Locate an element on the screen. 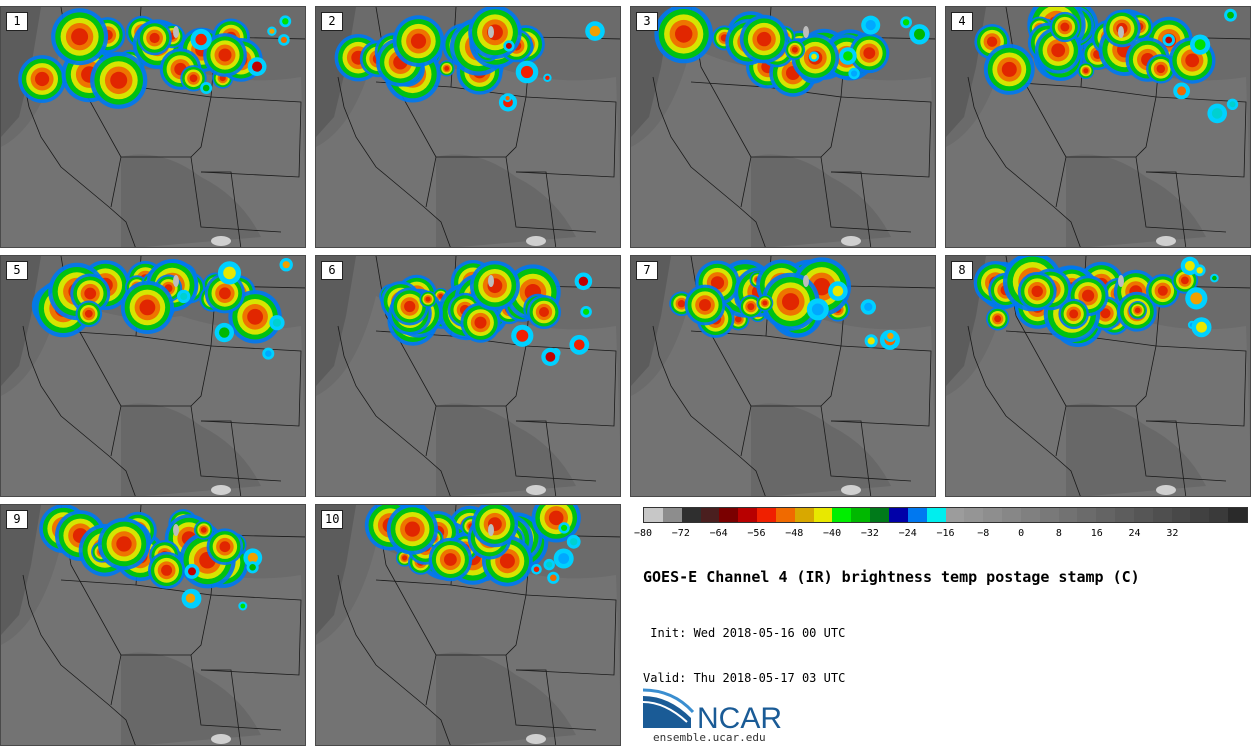  stamp-panel-10: 10 is located at coordinates (468, 625).